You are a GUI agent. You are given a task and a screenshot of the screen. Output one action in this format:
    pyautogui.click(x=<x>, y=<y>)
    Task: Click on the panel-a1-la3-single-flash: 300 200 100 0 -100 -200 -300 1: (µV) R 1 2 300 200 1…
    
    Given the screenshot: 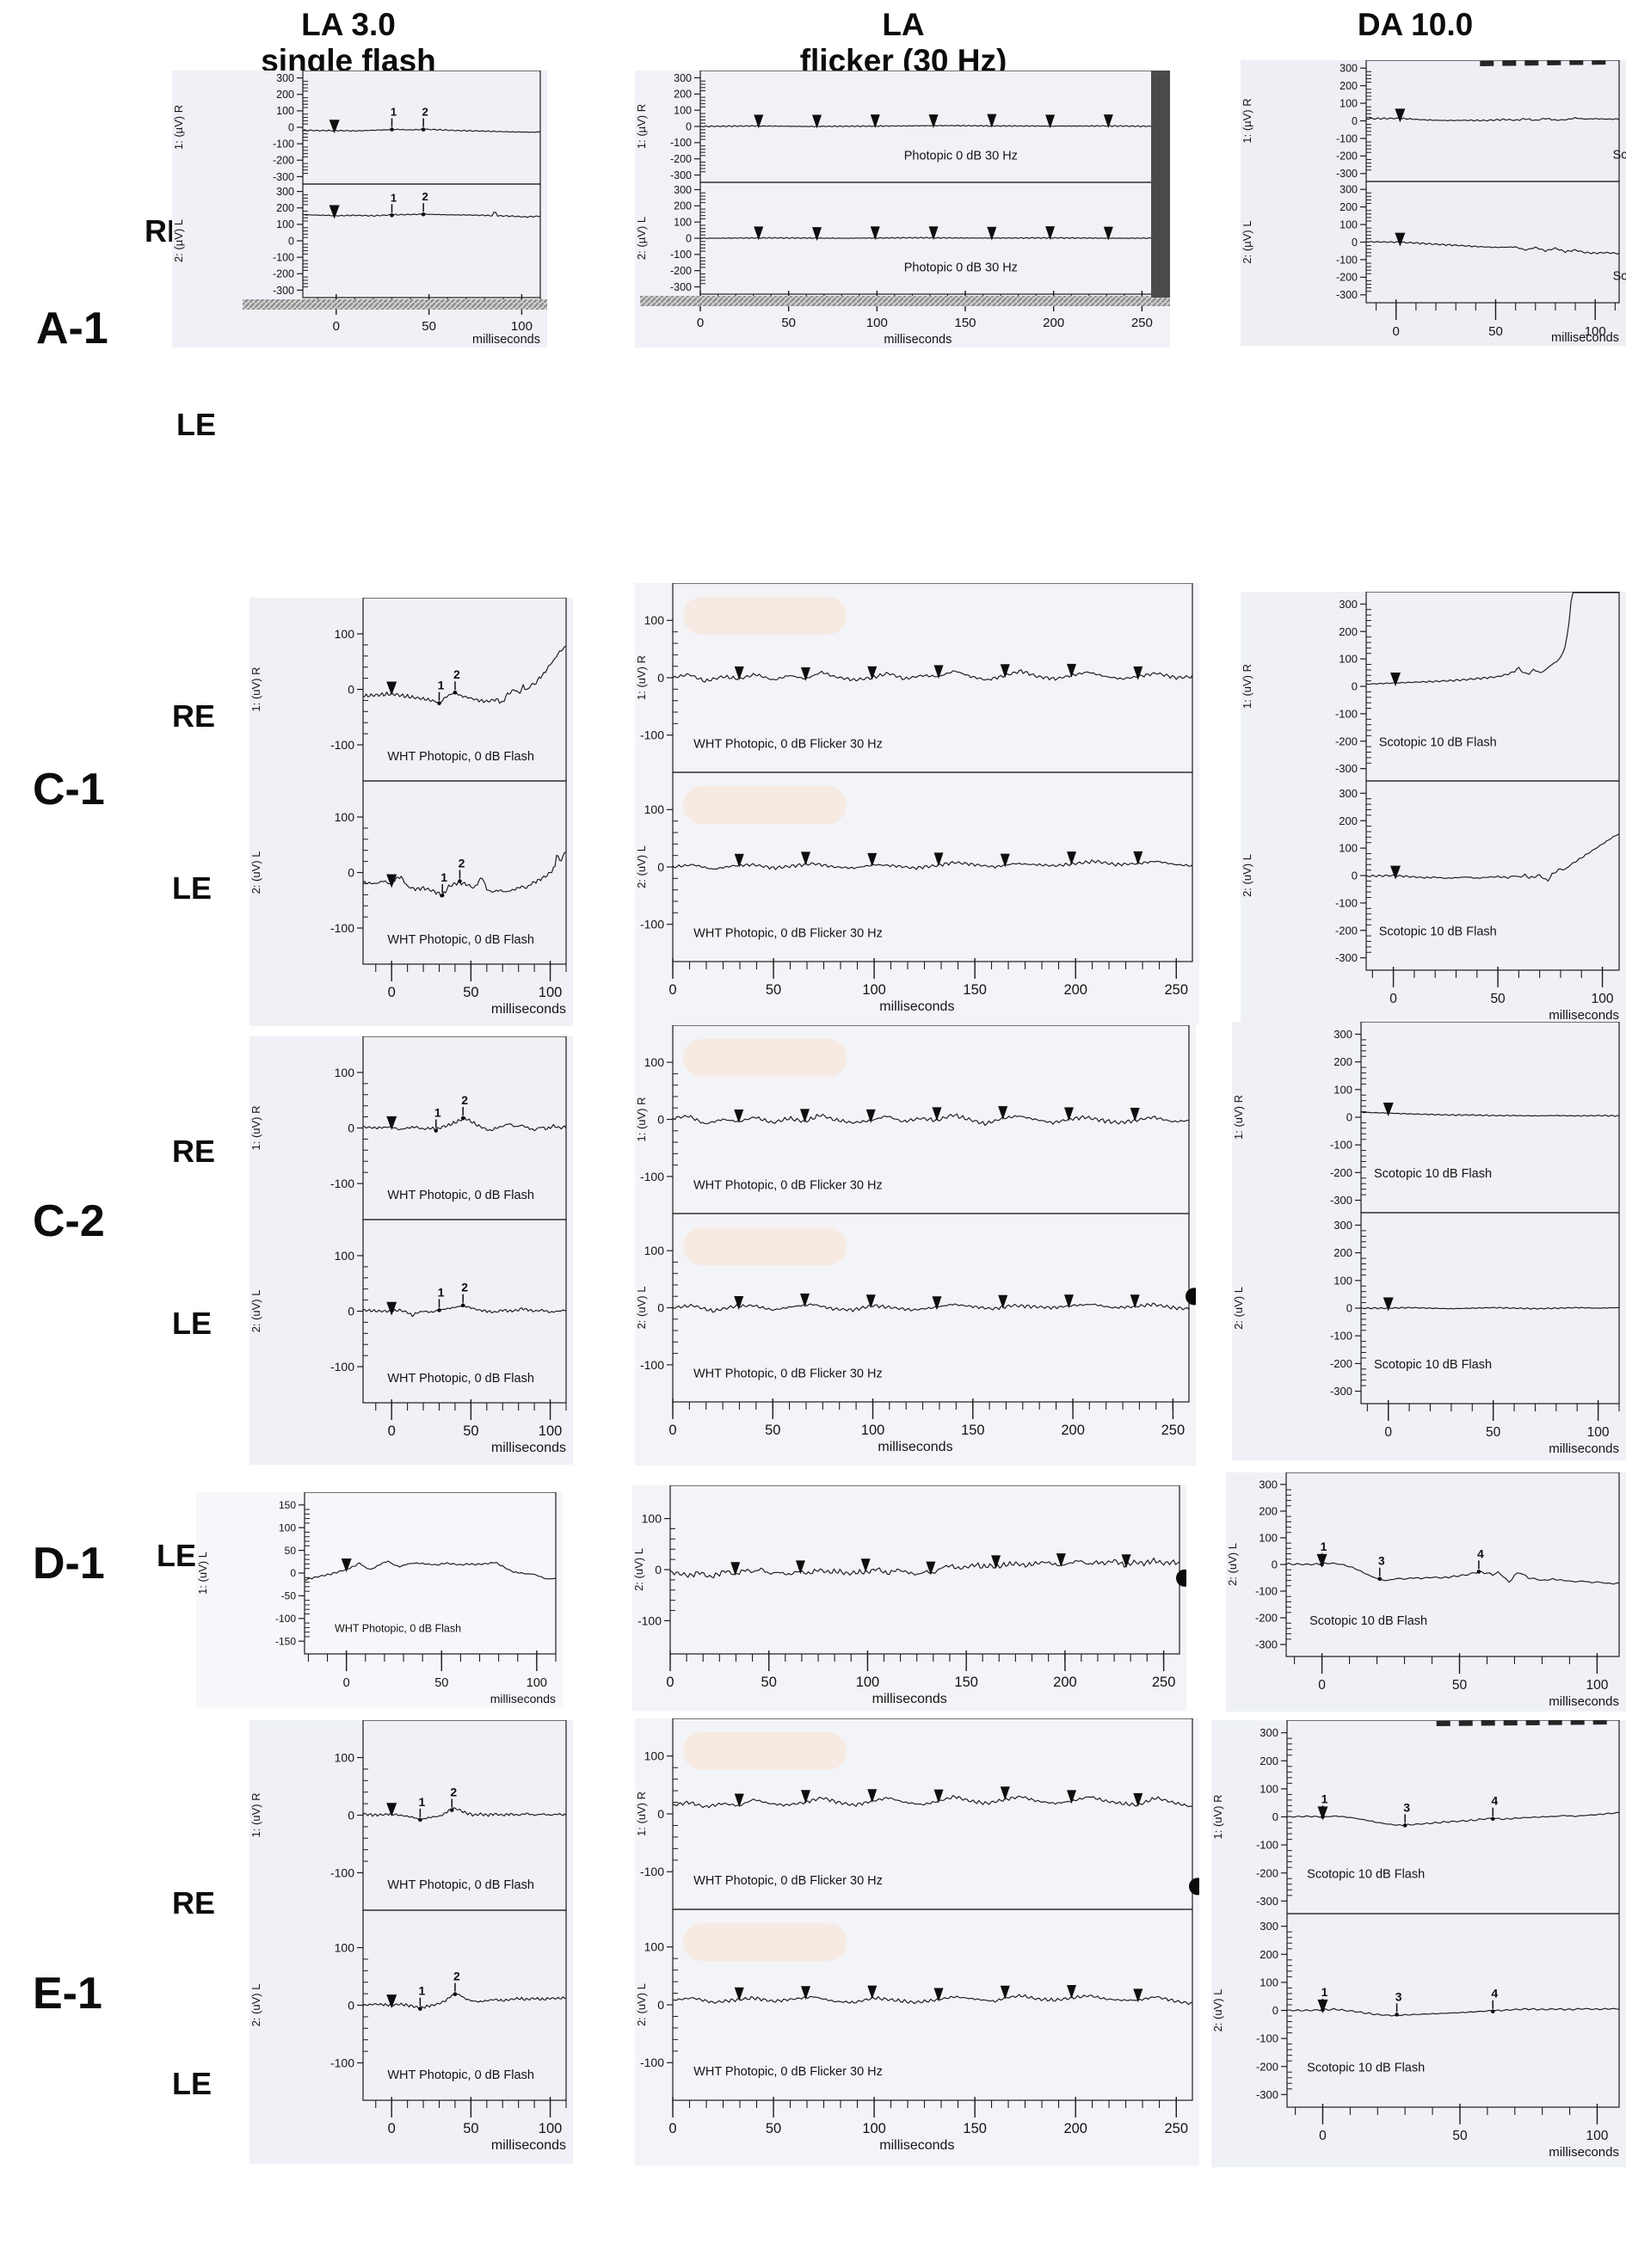 What is the action you would take?
    pyautogui.click(x=359, y=209)
    